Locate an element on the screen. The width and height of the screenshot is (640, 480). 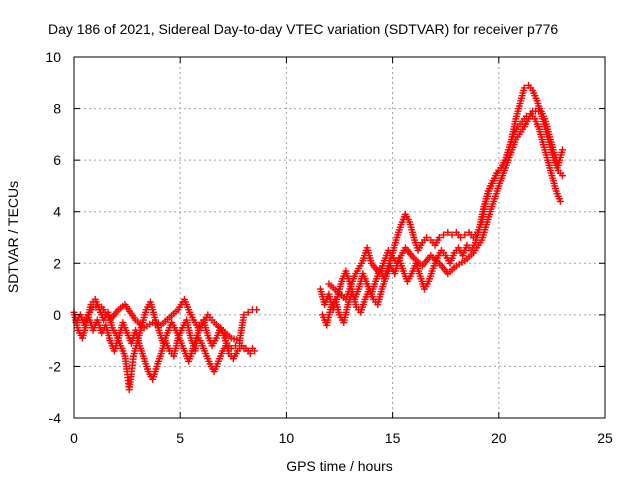
x-axis-label: GPS time / hours is located at coordinates (339, 466).